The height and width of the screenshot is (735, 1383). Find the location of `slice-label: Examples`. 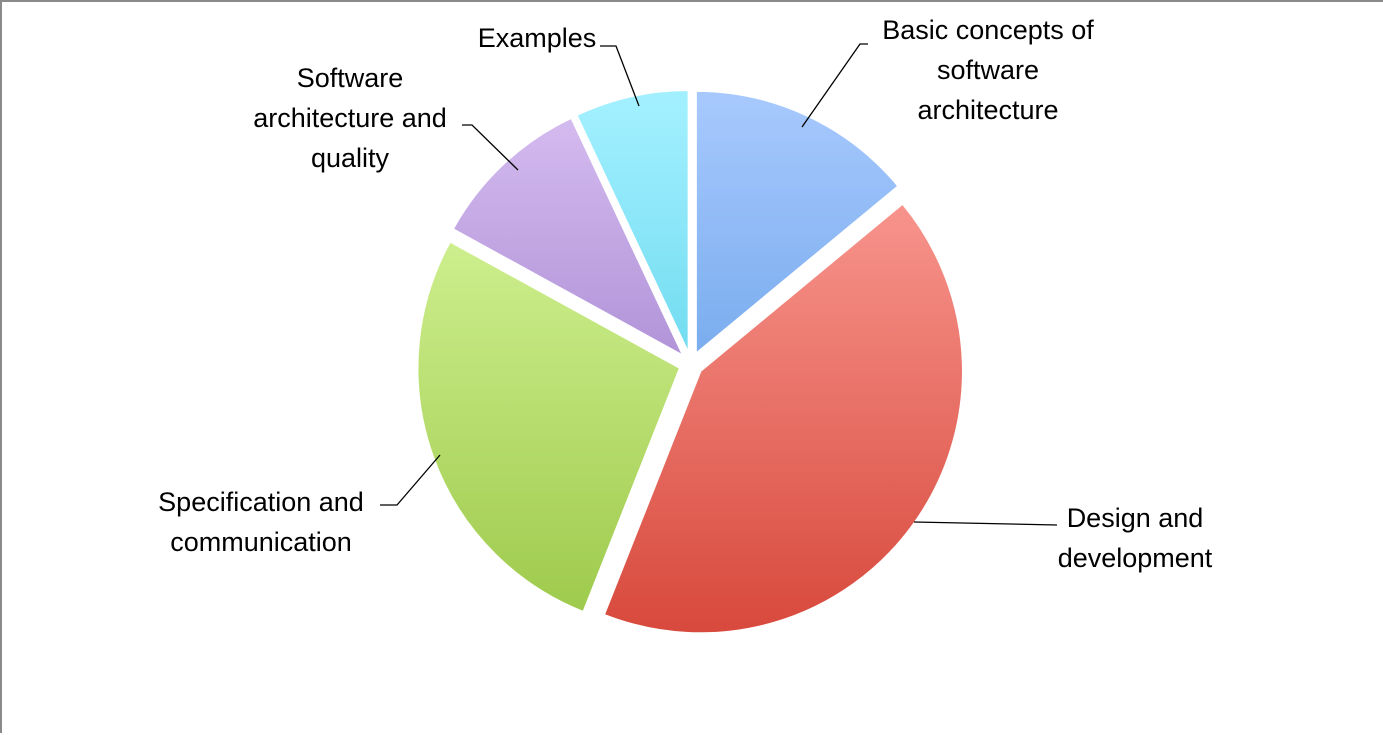

slice-label: Examples is located at coordinates (537, 38).